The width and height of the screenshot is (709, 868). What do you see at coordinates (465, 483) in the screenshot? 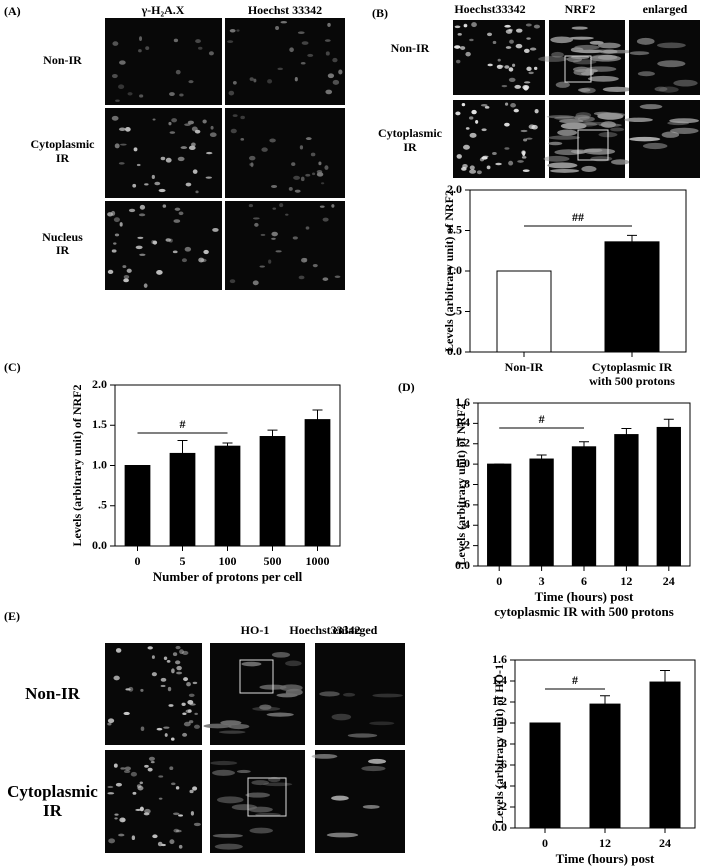
I see `y-tick-label: .8` at bounding box center [465, 483].